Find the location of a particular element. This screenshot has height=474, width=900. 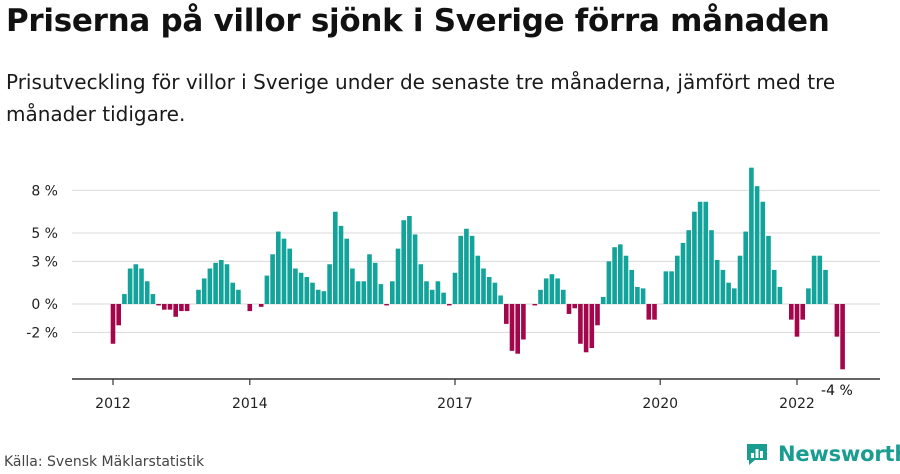

source-note: Källa: Svensk Mäklarstatistik is located at coordinates (104, 462).